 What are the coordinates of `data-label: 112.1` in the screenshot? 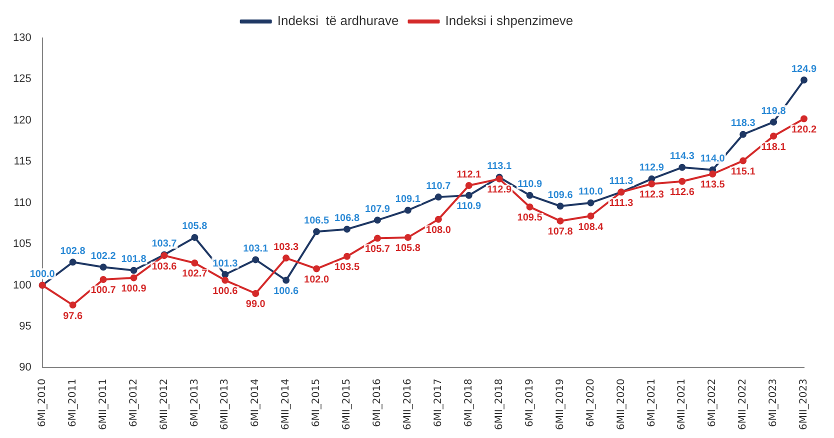 It's located at (469, 174).